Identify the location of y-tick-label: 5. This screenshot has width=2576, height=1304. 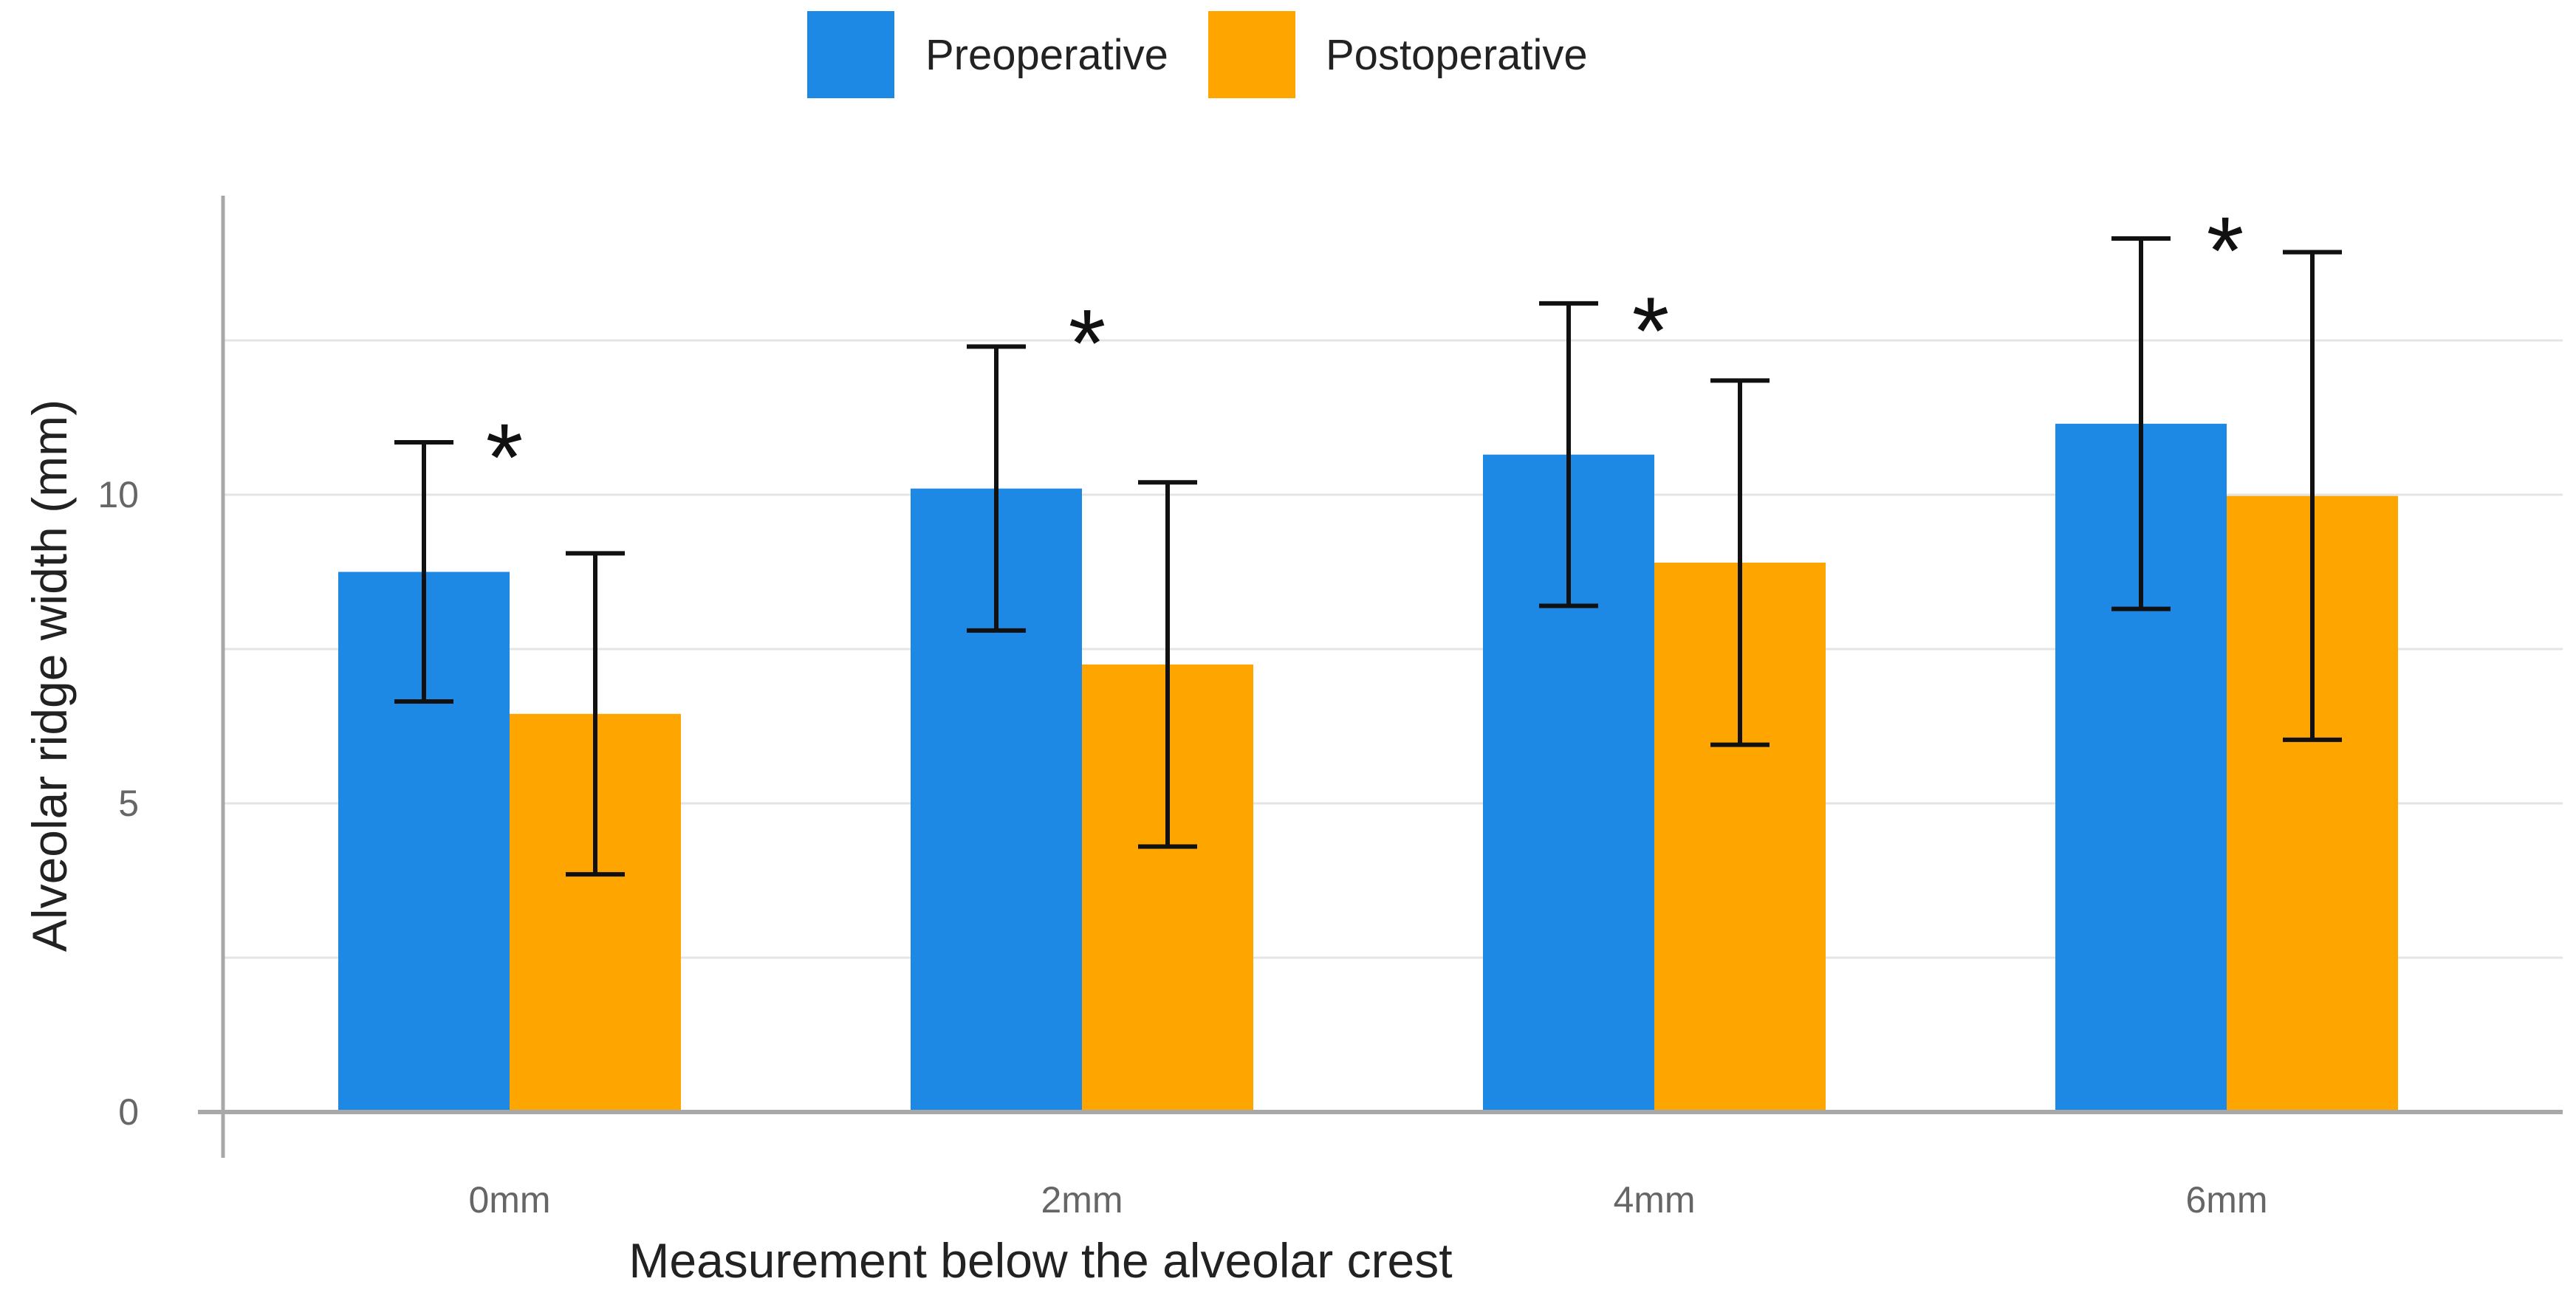
(128, 803).